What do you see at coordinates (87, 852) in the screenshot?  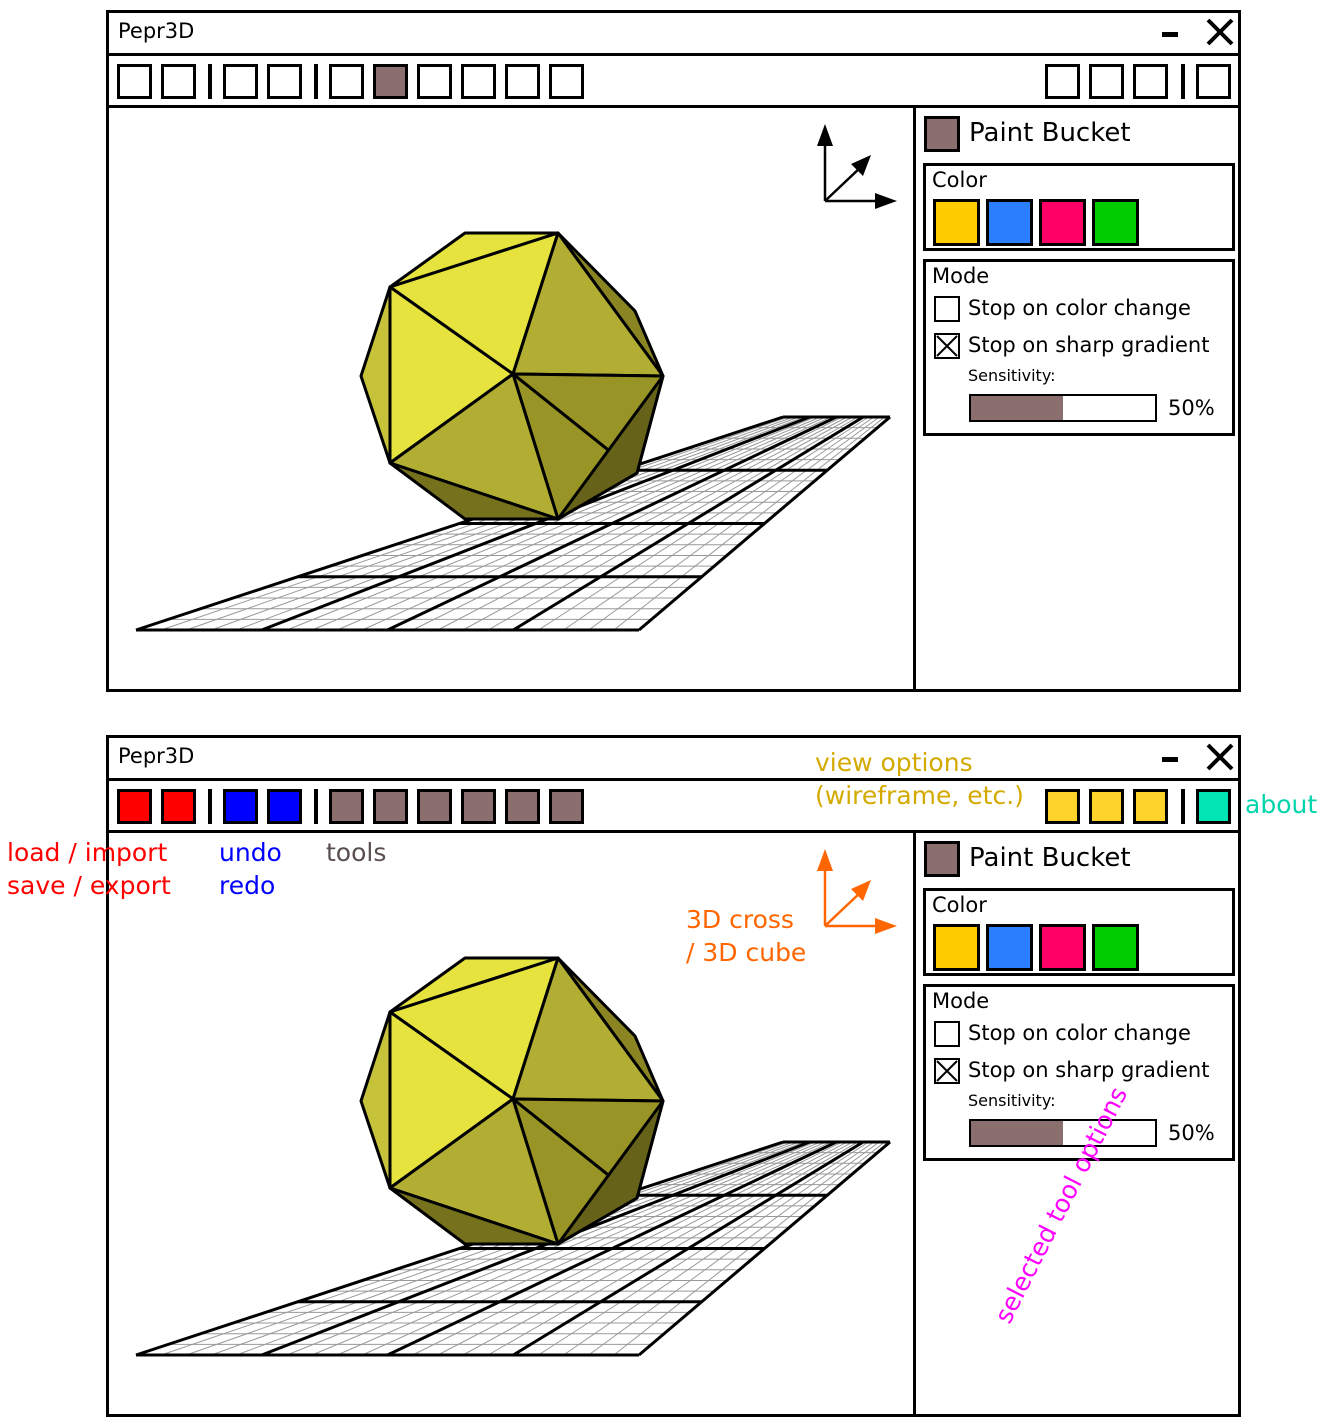 I see `annotation-load-import: load / import` at bounding box center [87, 852].